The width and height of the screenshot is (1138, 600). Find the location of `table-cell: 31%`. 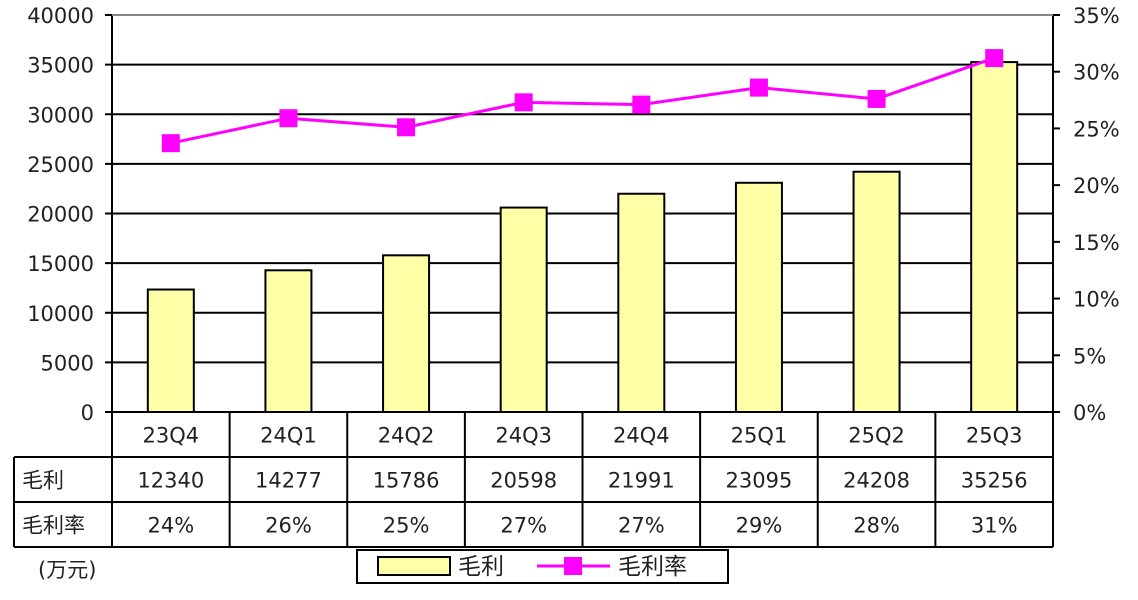

table-cell: 31% is located at coordinates (994, 526).